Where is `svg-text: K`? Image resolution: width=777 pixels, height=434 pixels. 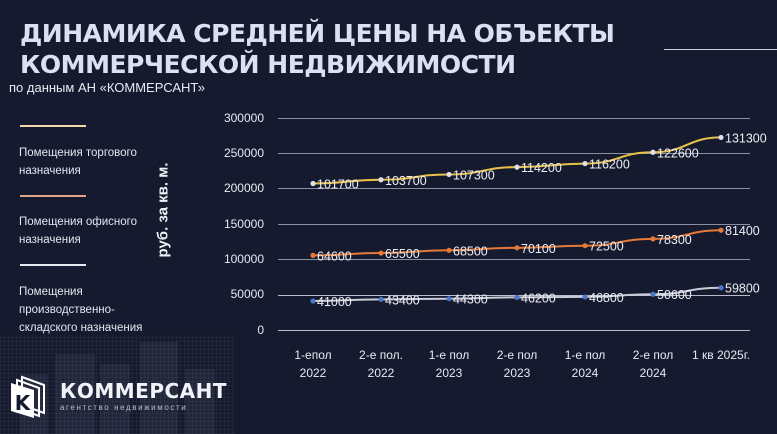
svg-text: K is located at coordinates (23, 403).